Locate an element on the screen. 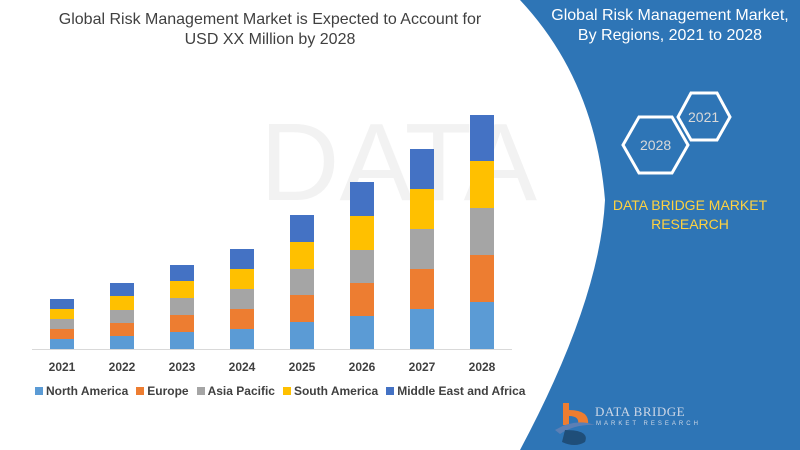  bar-2021-south-america is located at coordinates (62, 314).